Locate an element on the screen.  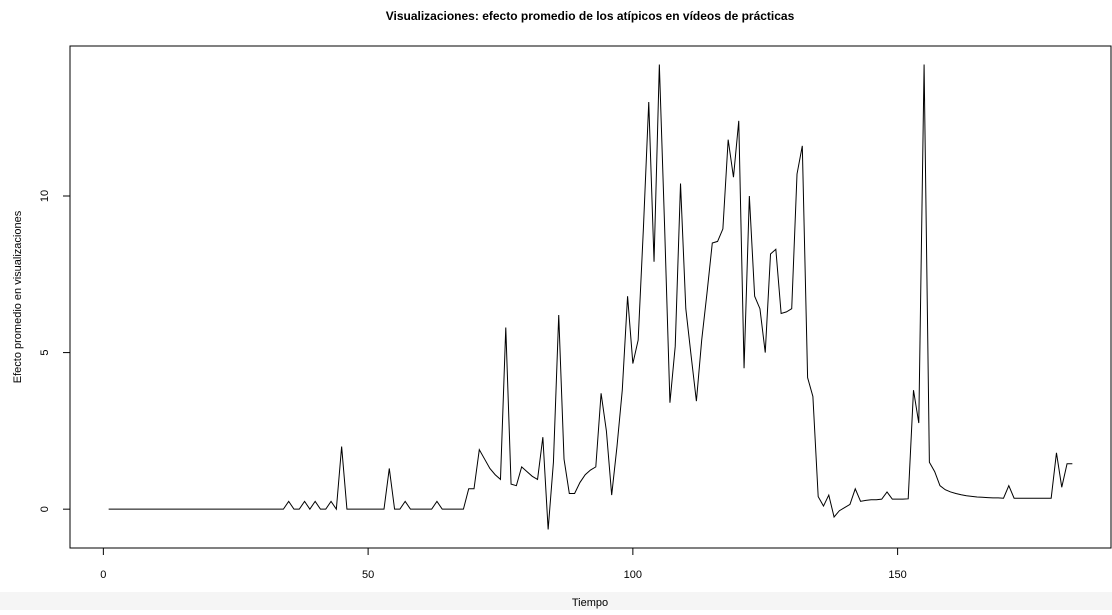
y-tick-label: 10 is located at coordinates (45, 196).